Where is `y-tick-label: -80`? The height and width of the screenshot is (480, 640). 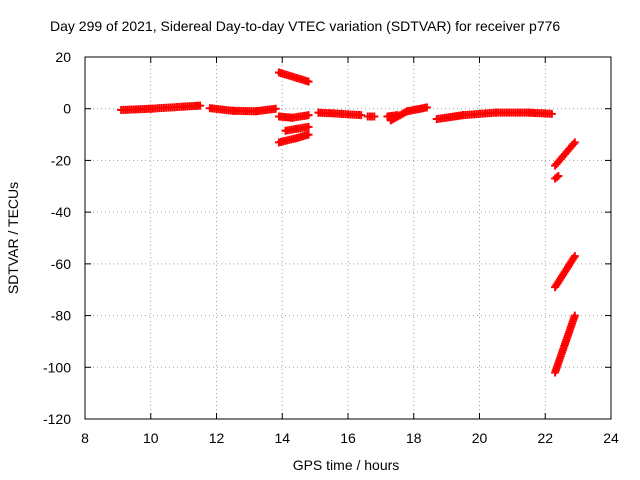 y-tick-label: -80 is located at coordinates (61, 316).